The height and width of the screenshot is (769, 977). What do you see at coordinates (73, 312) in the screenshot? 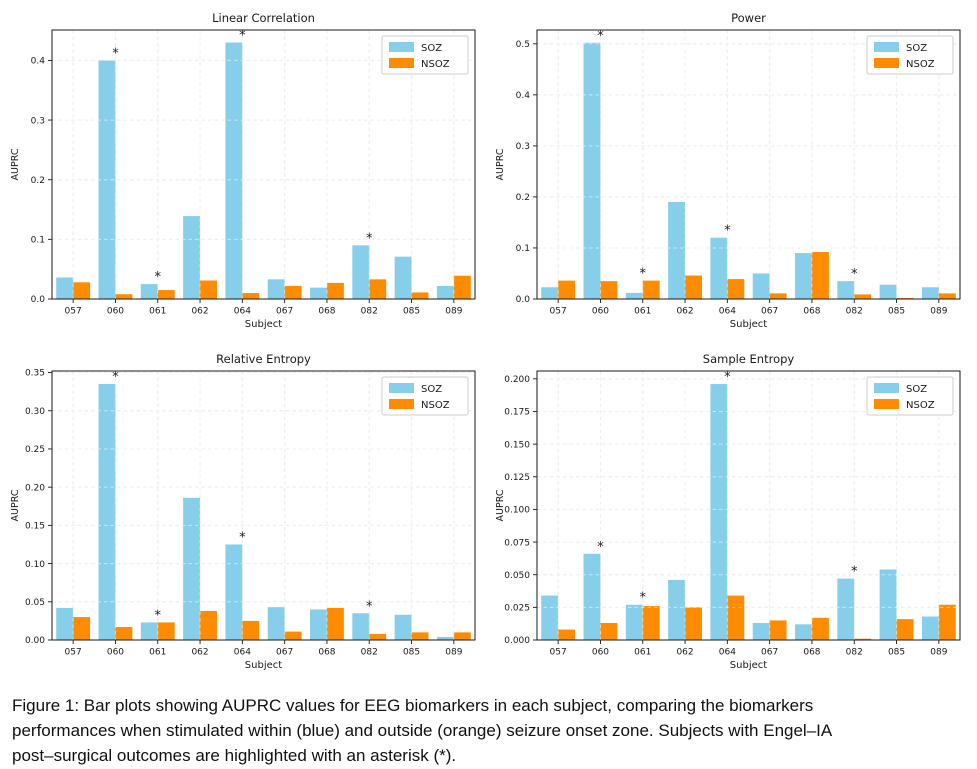
I see `x-tick-label: 057` at bounding box center [73, 312].